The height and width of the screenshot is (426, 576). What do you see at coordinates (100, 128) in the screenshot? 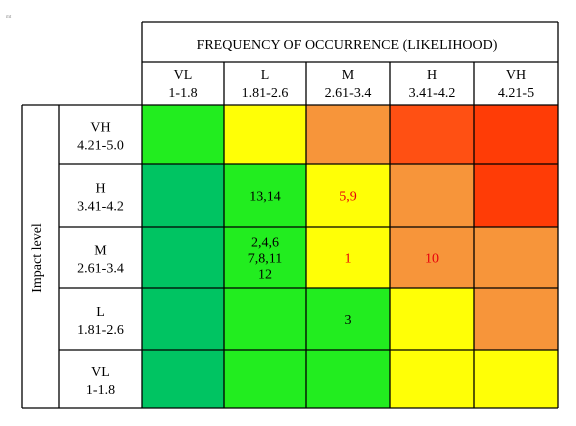
I see `row-header-code: VH` at bounding box center [100, 128].